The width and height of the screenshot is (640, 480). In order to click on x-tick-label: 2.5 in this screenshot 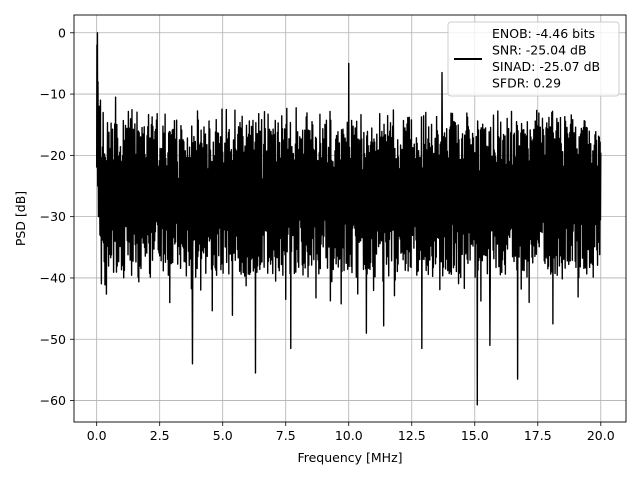, I will do `click(160, 435)`.